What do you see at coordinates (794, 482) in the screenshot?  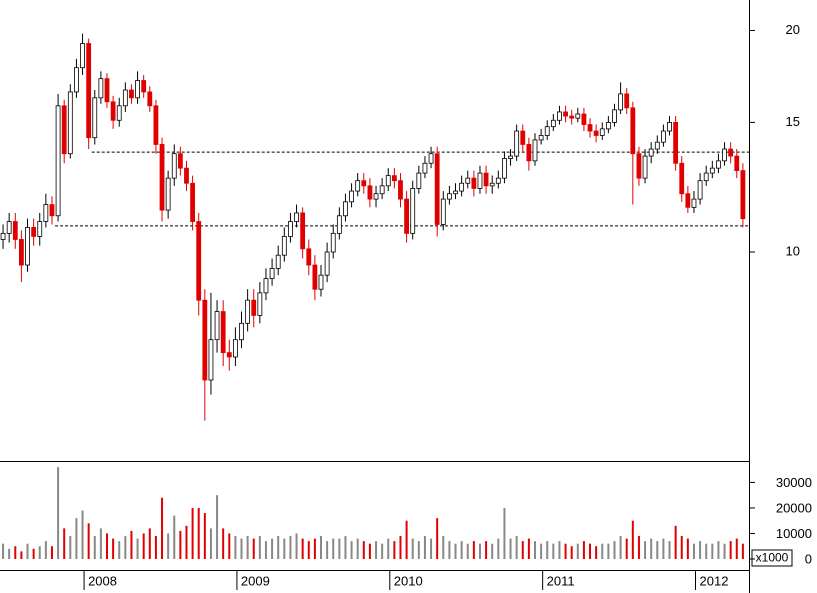 I see `y2-tick-label: 30000` at bounding box center [794, 482].